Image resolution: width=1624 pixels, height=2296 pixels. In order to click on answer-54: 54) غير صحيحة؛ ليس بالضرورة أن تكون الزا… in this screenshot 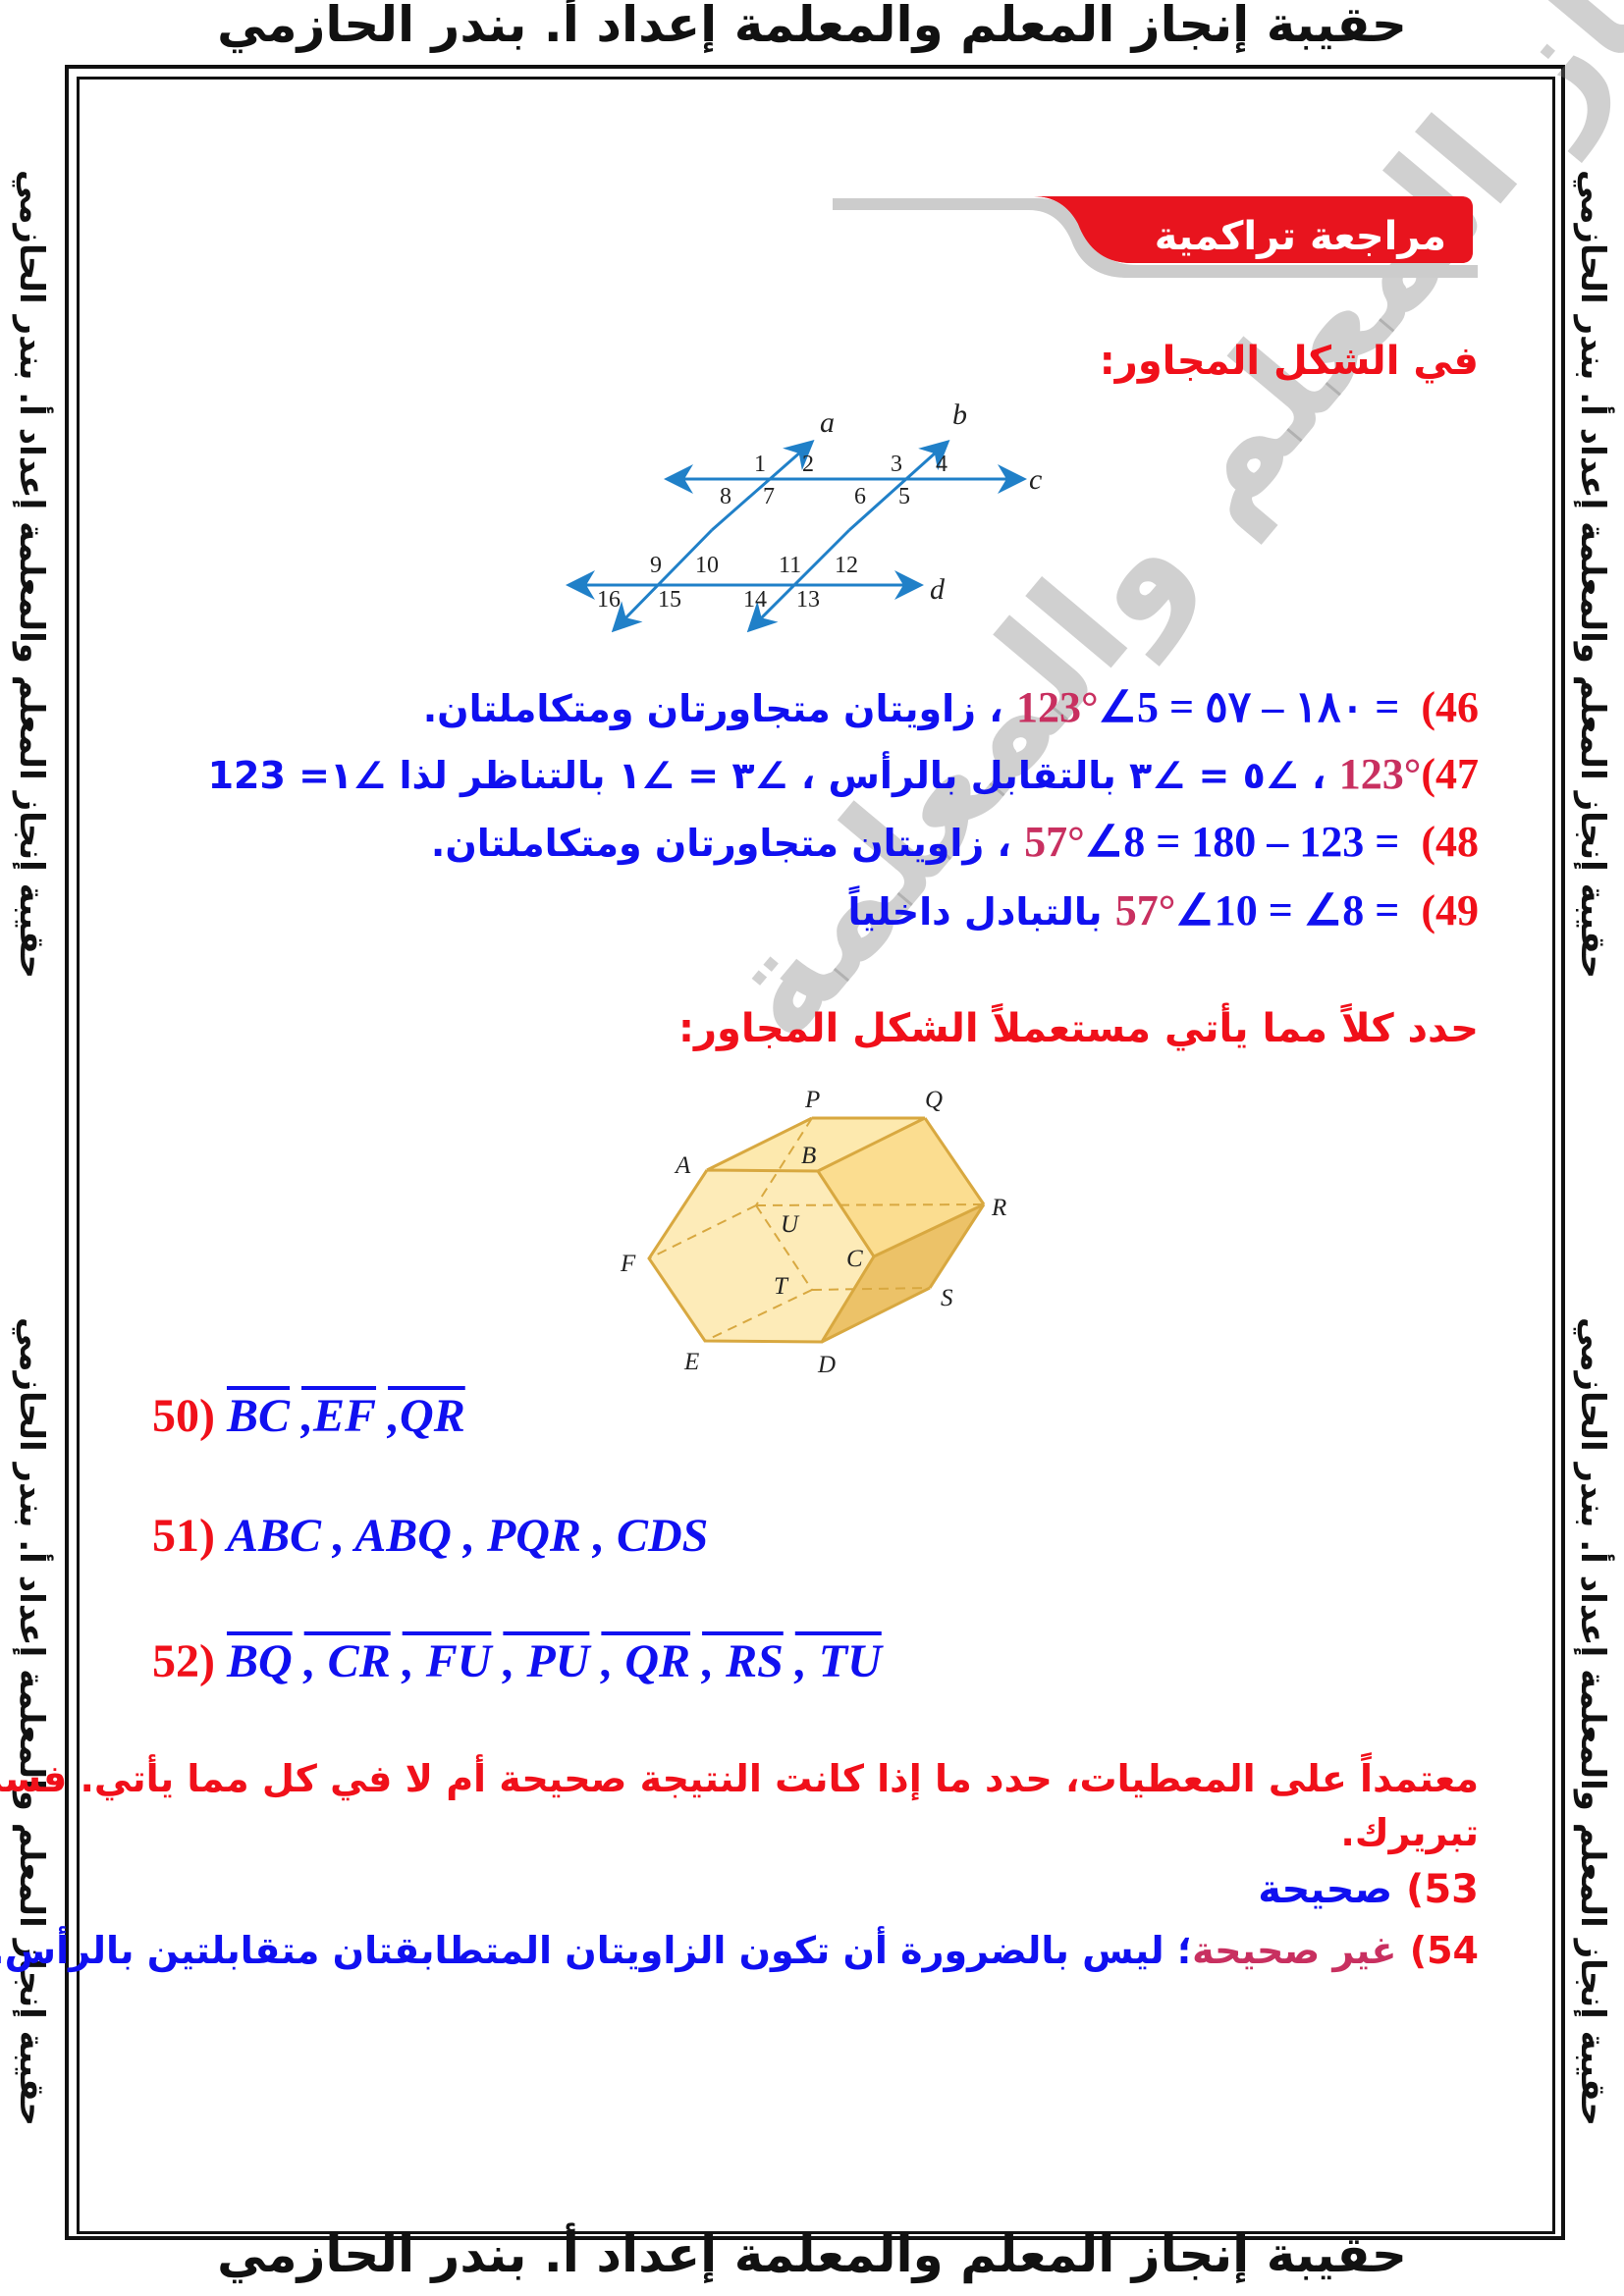, I will do `click(739, 1950)`.